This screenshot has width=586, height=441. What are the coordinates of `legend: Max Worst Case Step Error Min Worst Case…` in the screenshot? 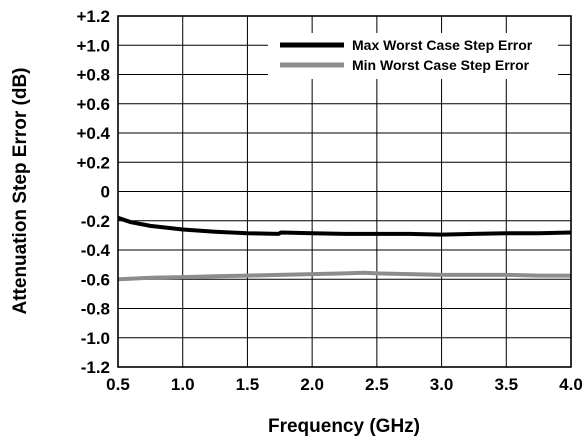 It's located at (413, 56).